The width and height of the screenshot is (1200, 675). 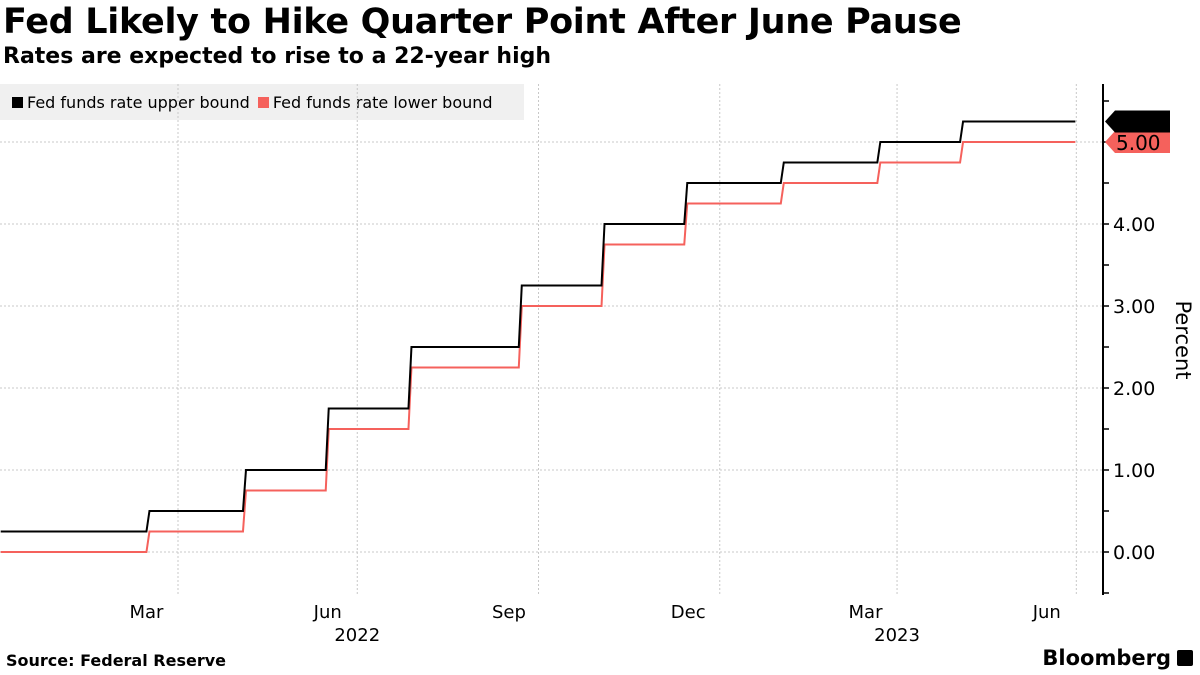 What do you see at coordinates (1134, 389) in the screenshot?
I see `y-tick-label: 2.00` at bounding box center [1134, 389].